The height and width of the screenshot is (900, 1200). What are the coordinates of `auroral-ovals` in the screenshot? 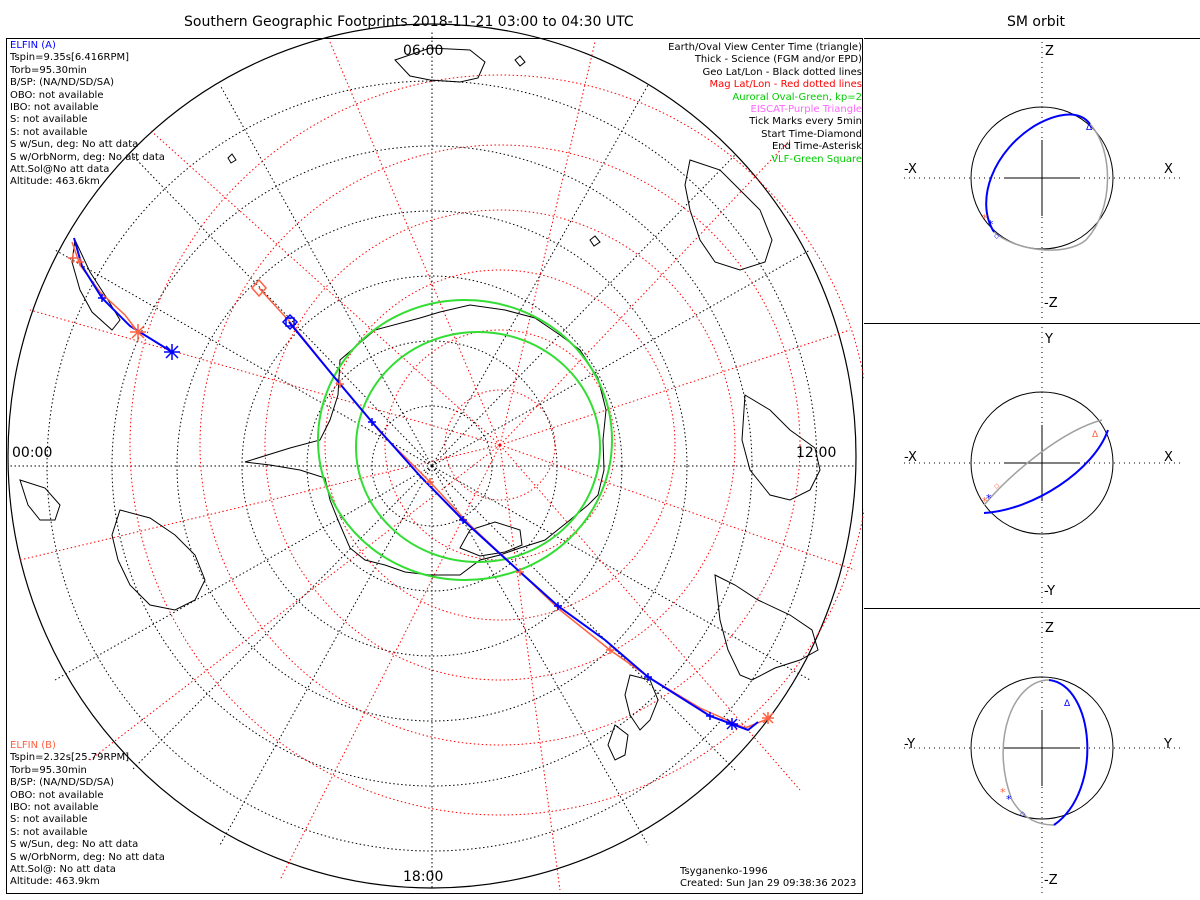 It's located at (465, 440).